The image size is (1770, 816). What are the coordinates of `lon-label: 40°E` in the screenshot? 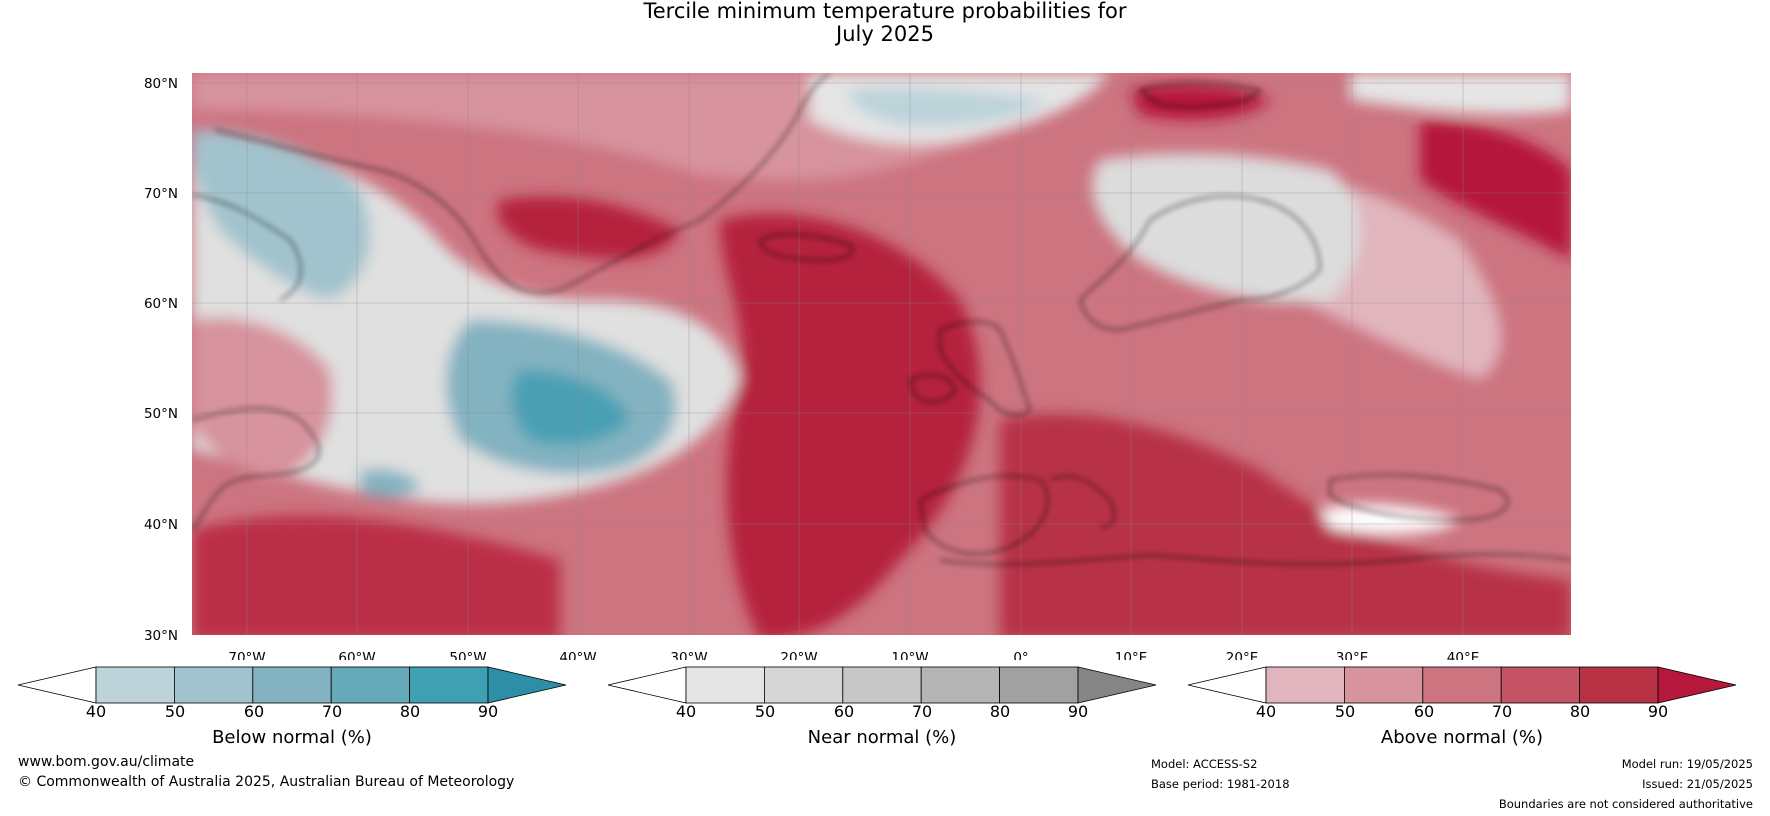 It's located at (1463, 655).